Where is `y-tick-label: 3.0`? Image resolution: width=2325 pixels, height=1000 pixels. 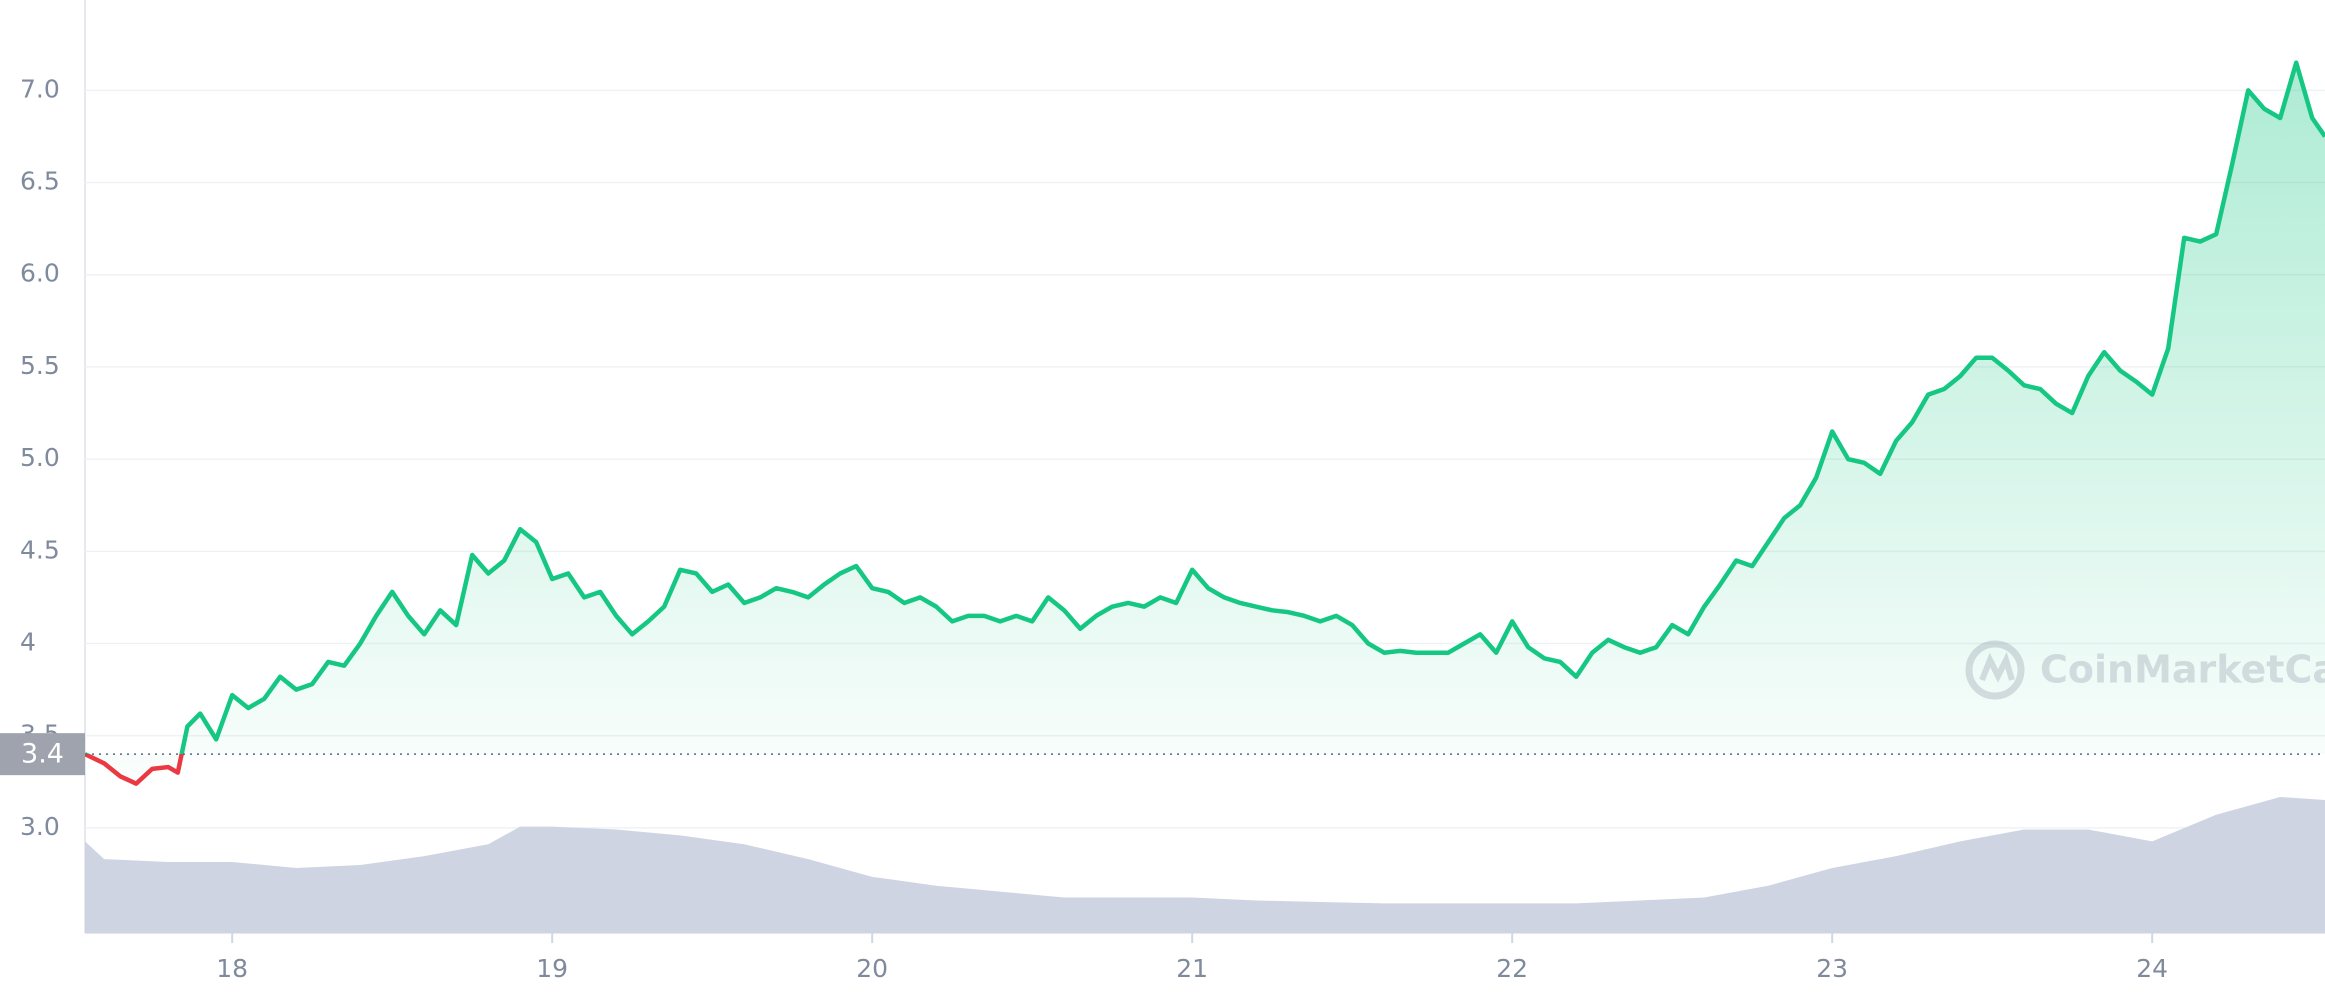
y-tick-label: 3.0 is located at coordinates (40, 826).